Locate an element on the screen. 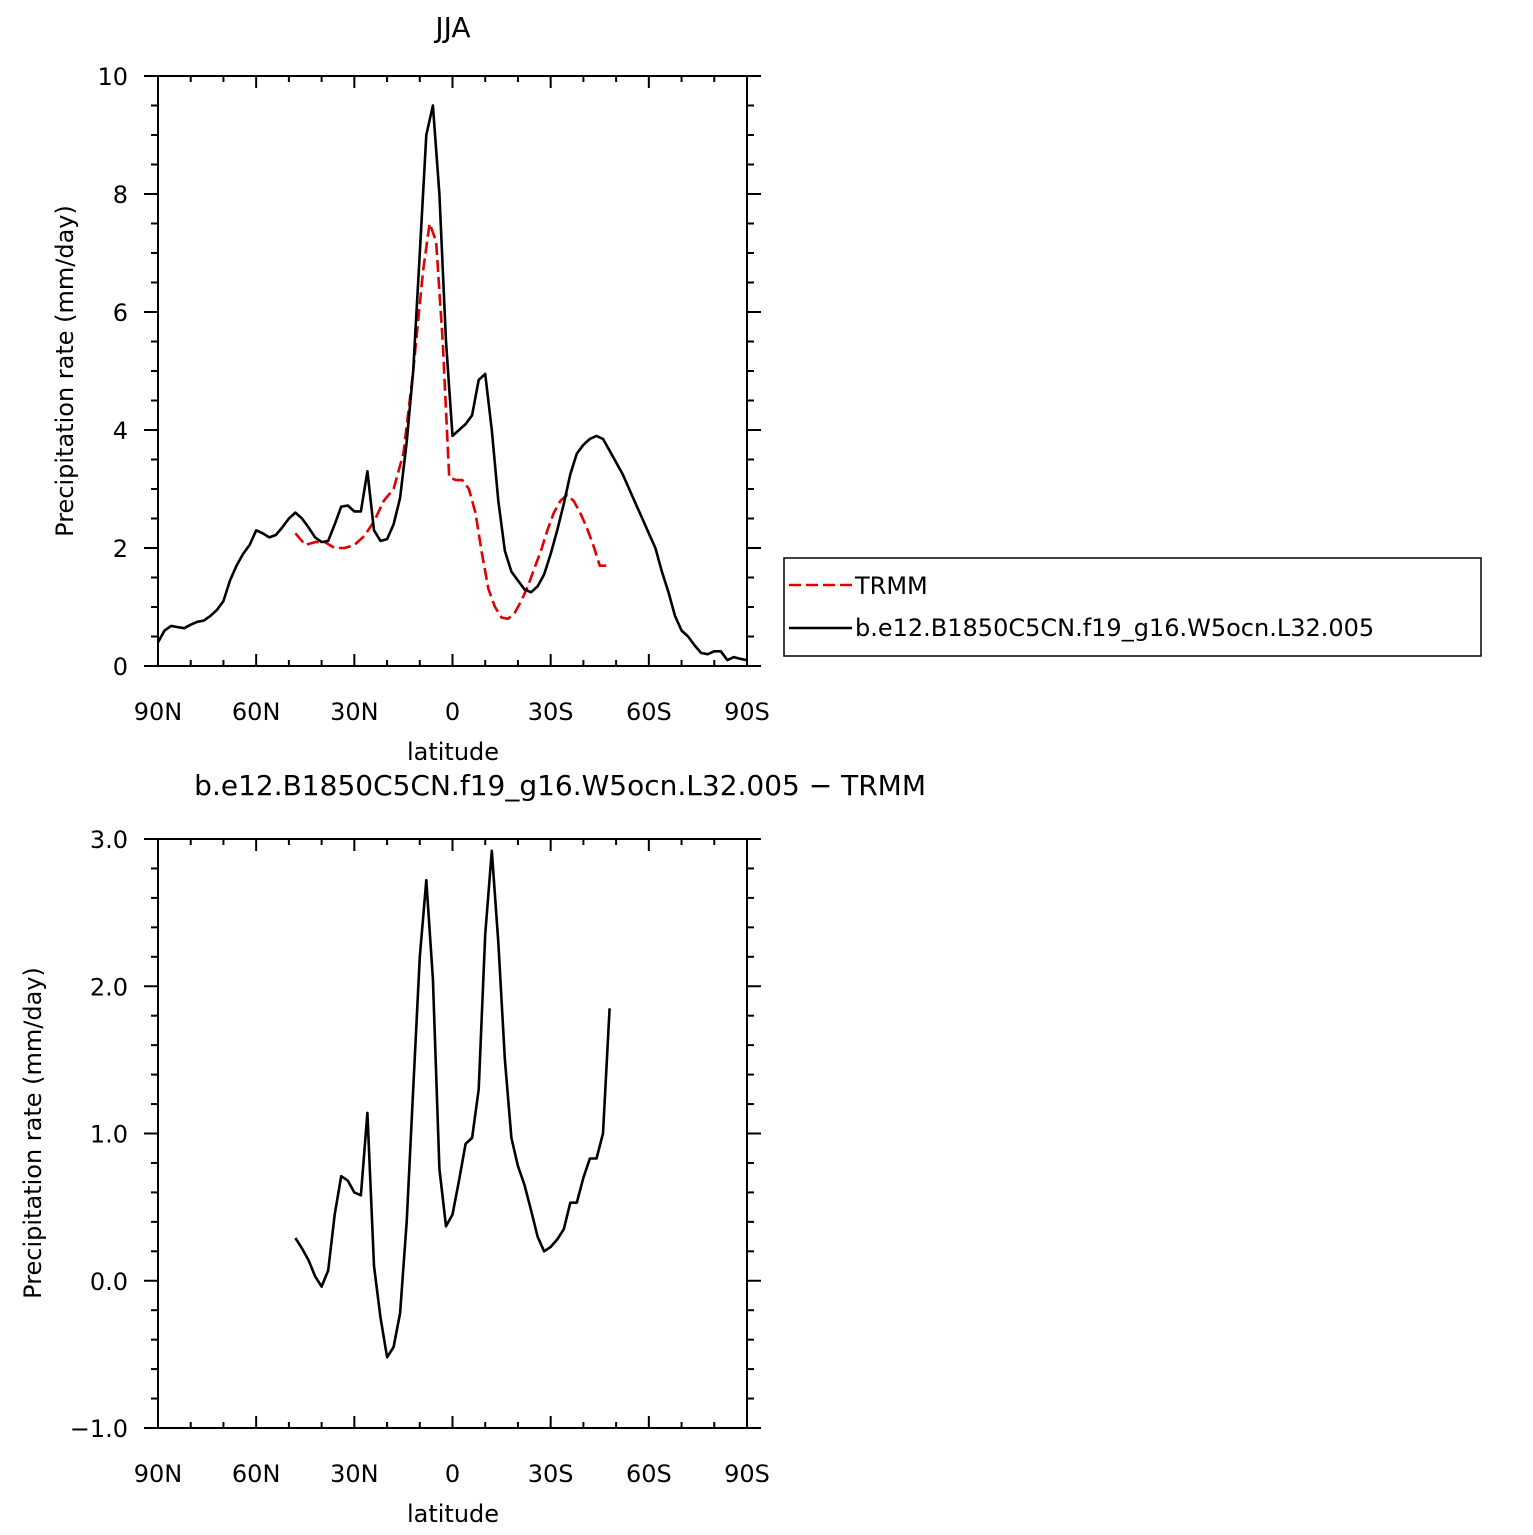  y-tick-label: 2 is located at coordinates (120, 549).